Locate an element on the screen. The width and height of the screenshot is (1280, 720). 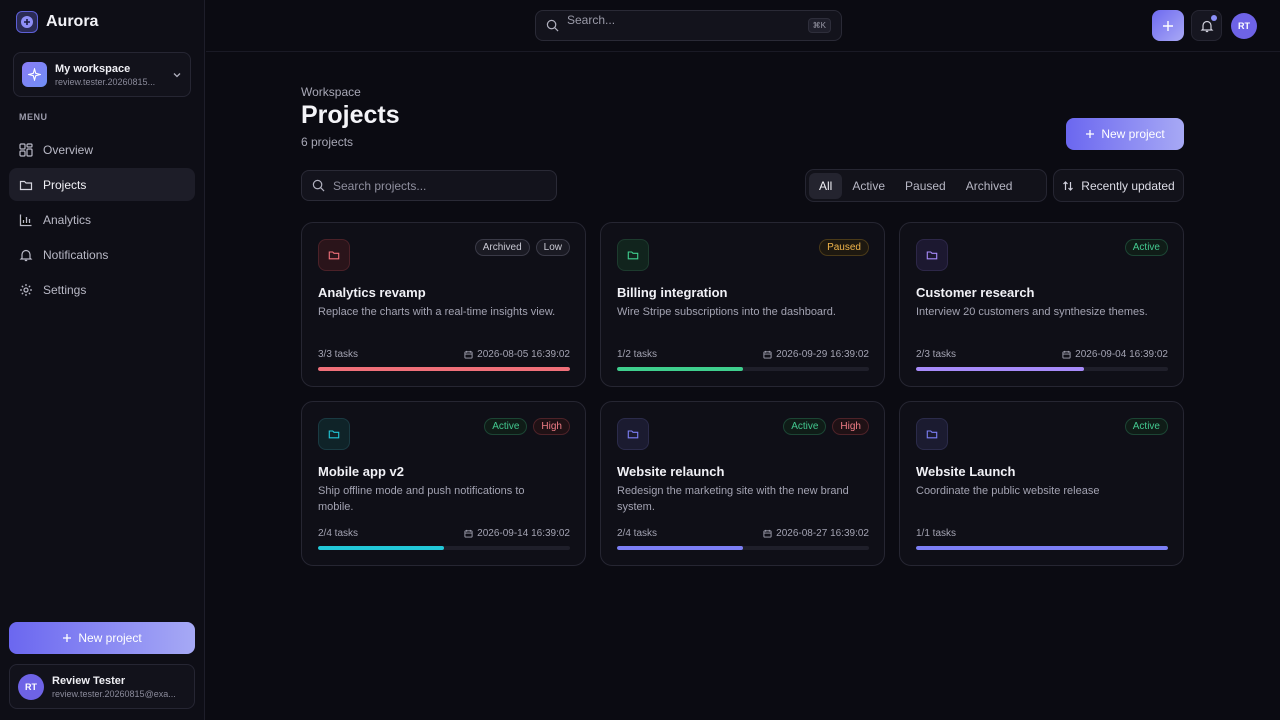
filter-all: All is located at coordinates (826, 185).